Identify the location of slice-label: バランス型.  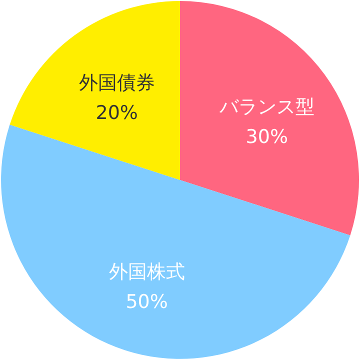
(266, 107).